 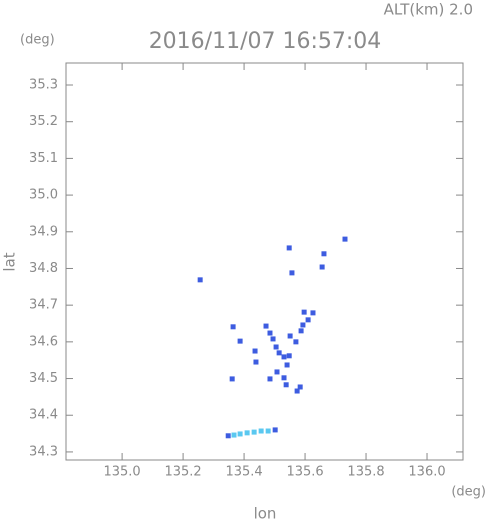 What do you see at coordinates (43, 378) in the screenshot?
I see `y-tick-label: 34.5` at bounding box center [43, 378].